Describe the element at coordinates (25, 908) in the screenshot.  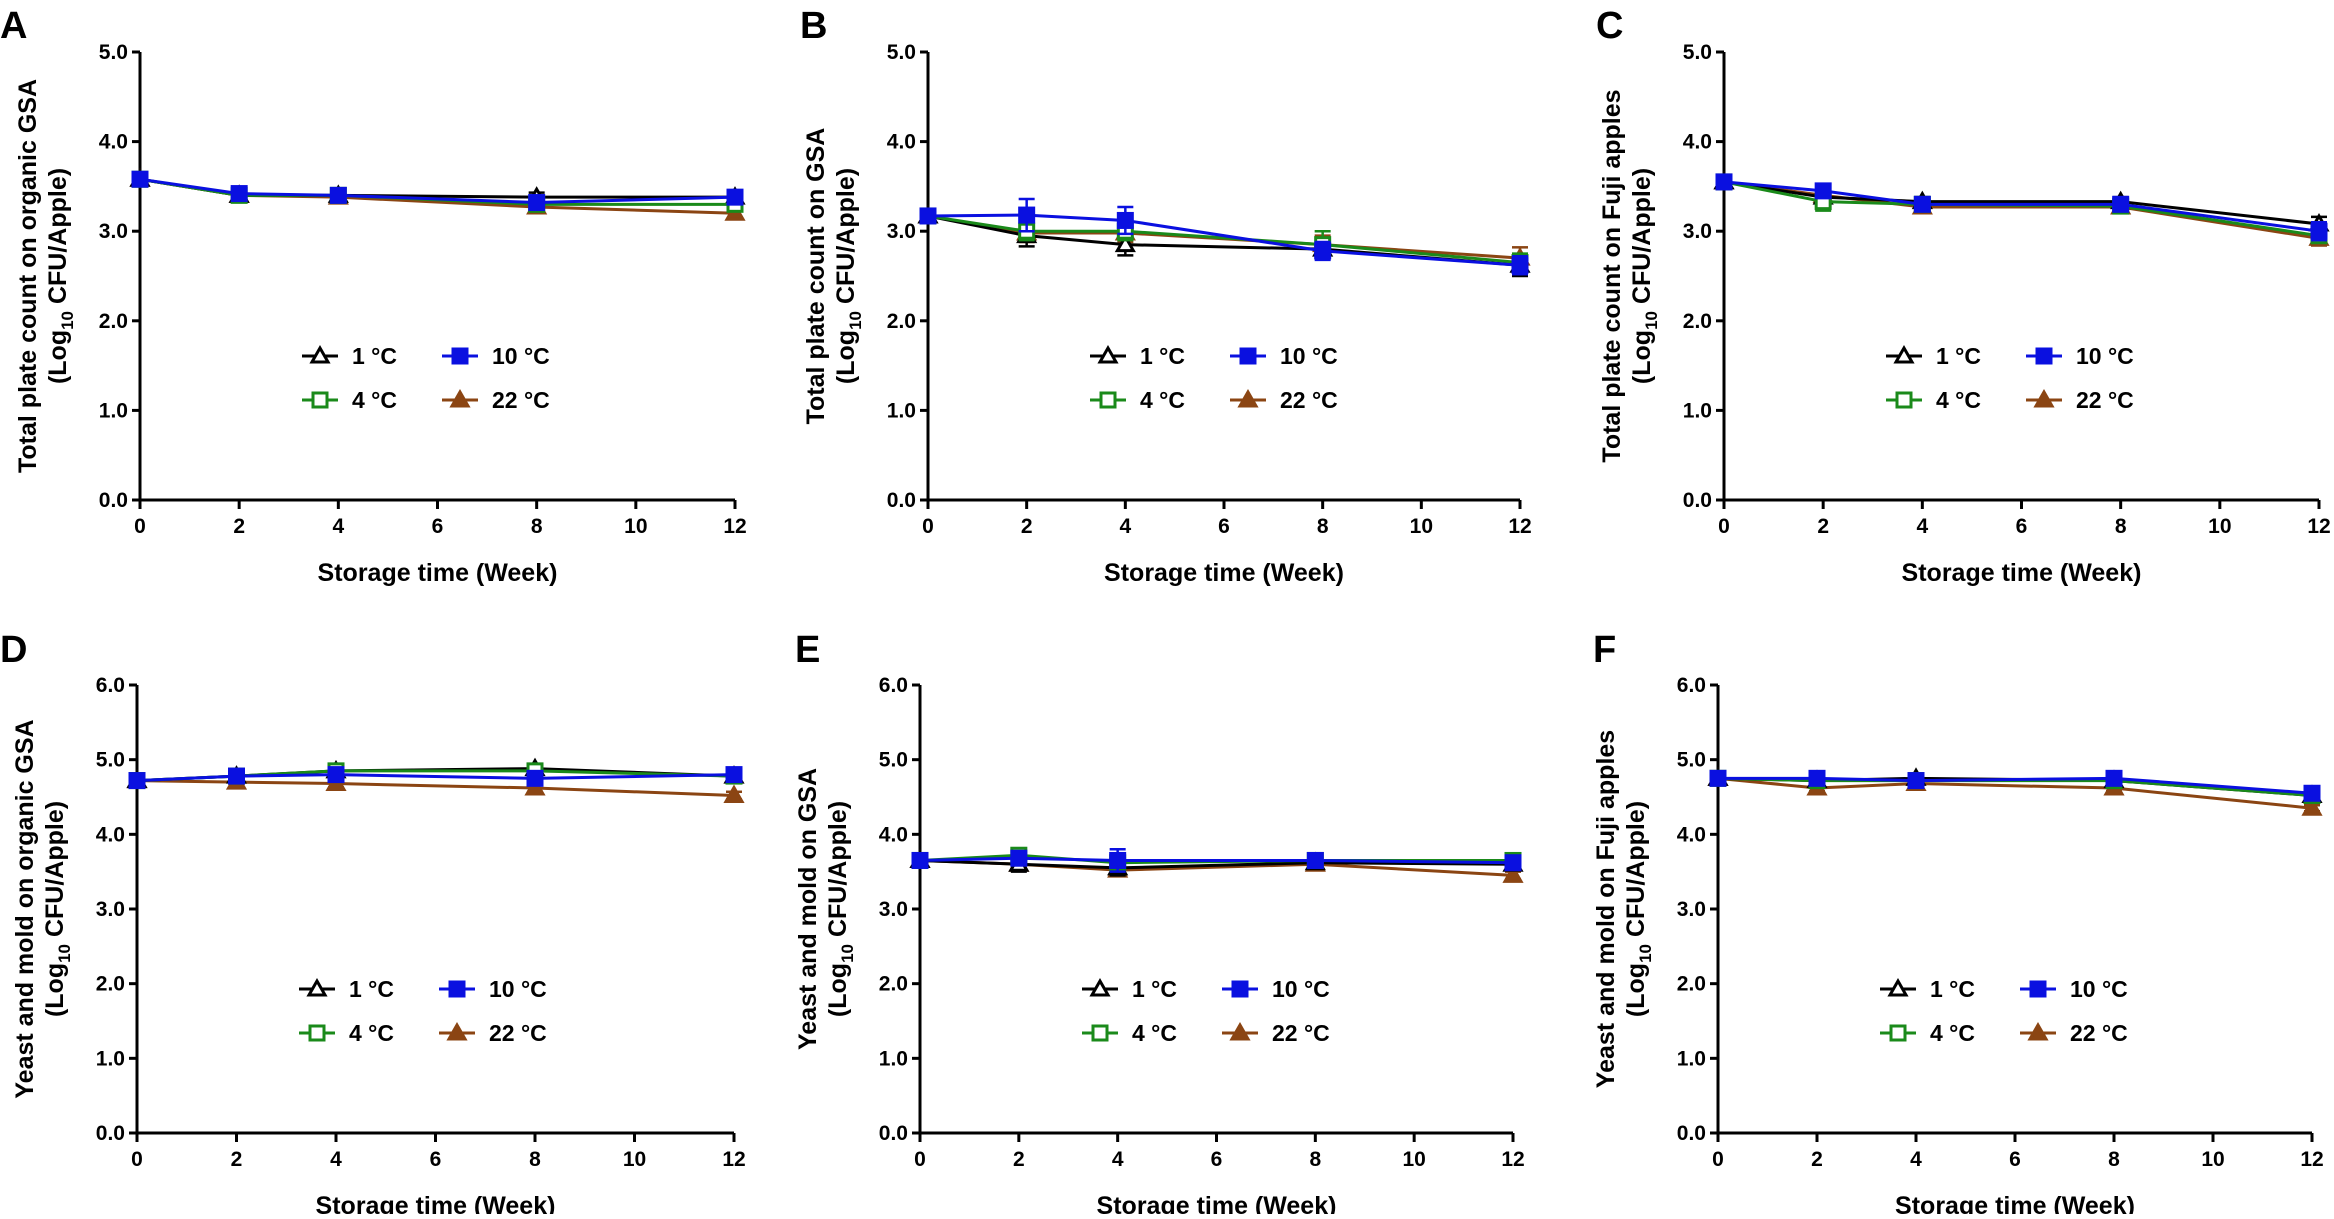
I see `y-axis-title-line1: Yeast and mold on organic GSA` at that location.